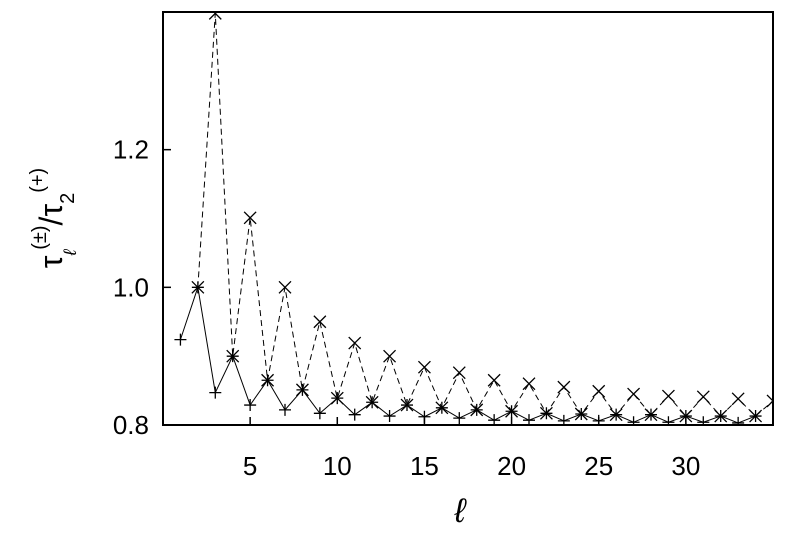  What do you see at coordinates (250, 466) in the screenshot?
I see `x-tick-label: 5` at bounding box center [250, 466].